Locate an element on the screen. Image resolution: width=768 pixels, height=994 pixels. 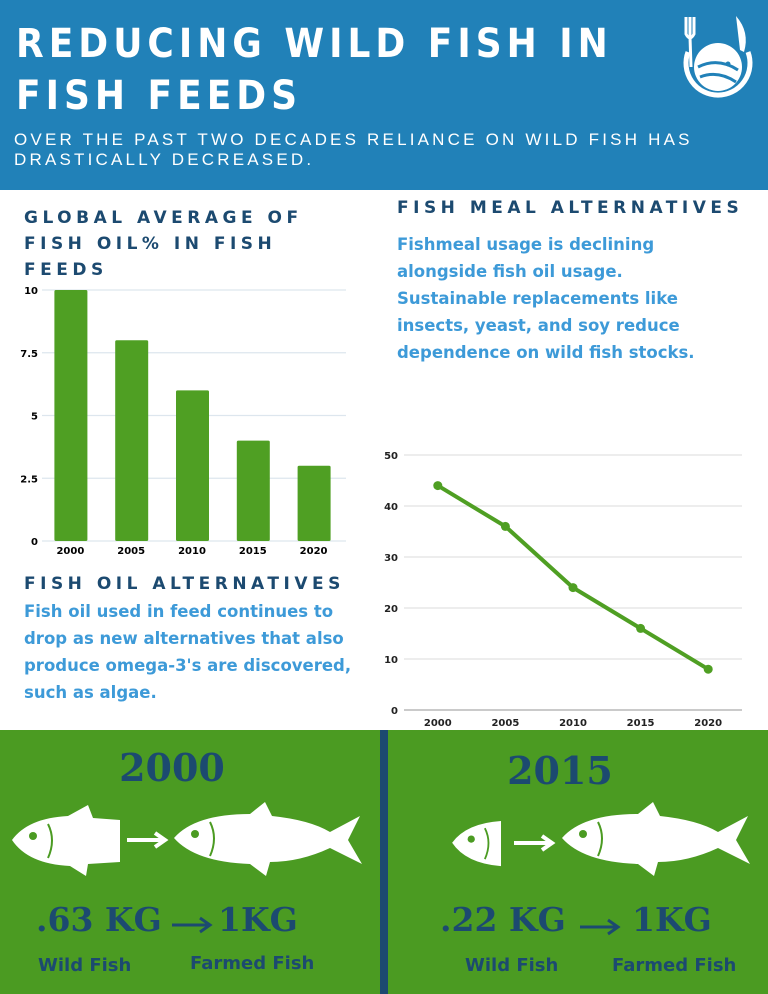
fork-knife-fish-plate-logo is located at coordinates (718, 57).